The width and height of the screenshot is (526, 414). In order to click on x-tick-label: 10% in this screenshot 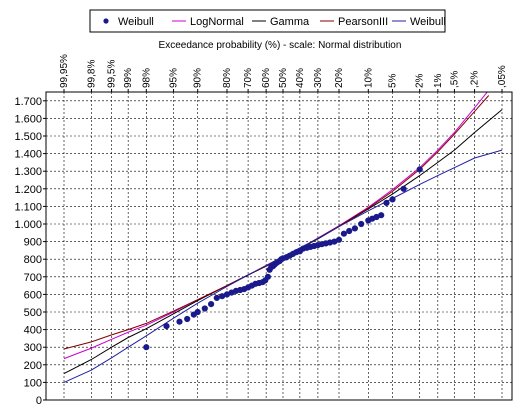, I will do `click(368, 78)`.